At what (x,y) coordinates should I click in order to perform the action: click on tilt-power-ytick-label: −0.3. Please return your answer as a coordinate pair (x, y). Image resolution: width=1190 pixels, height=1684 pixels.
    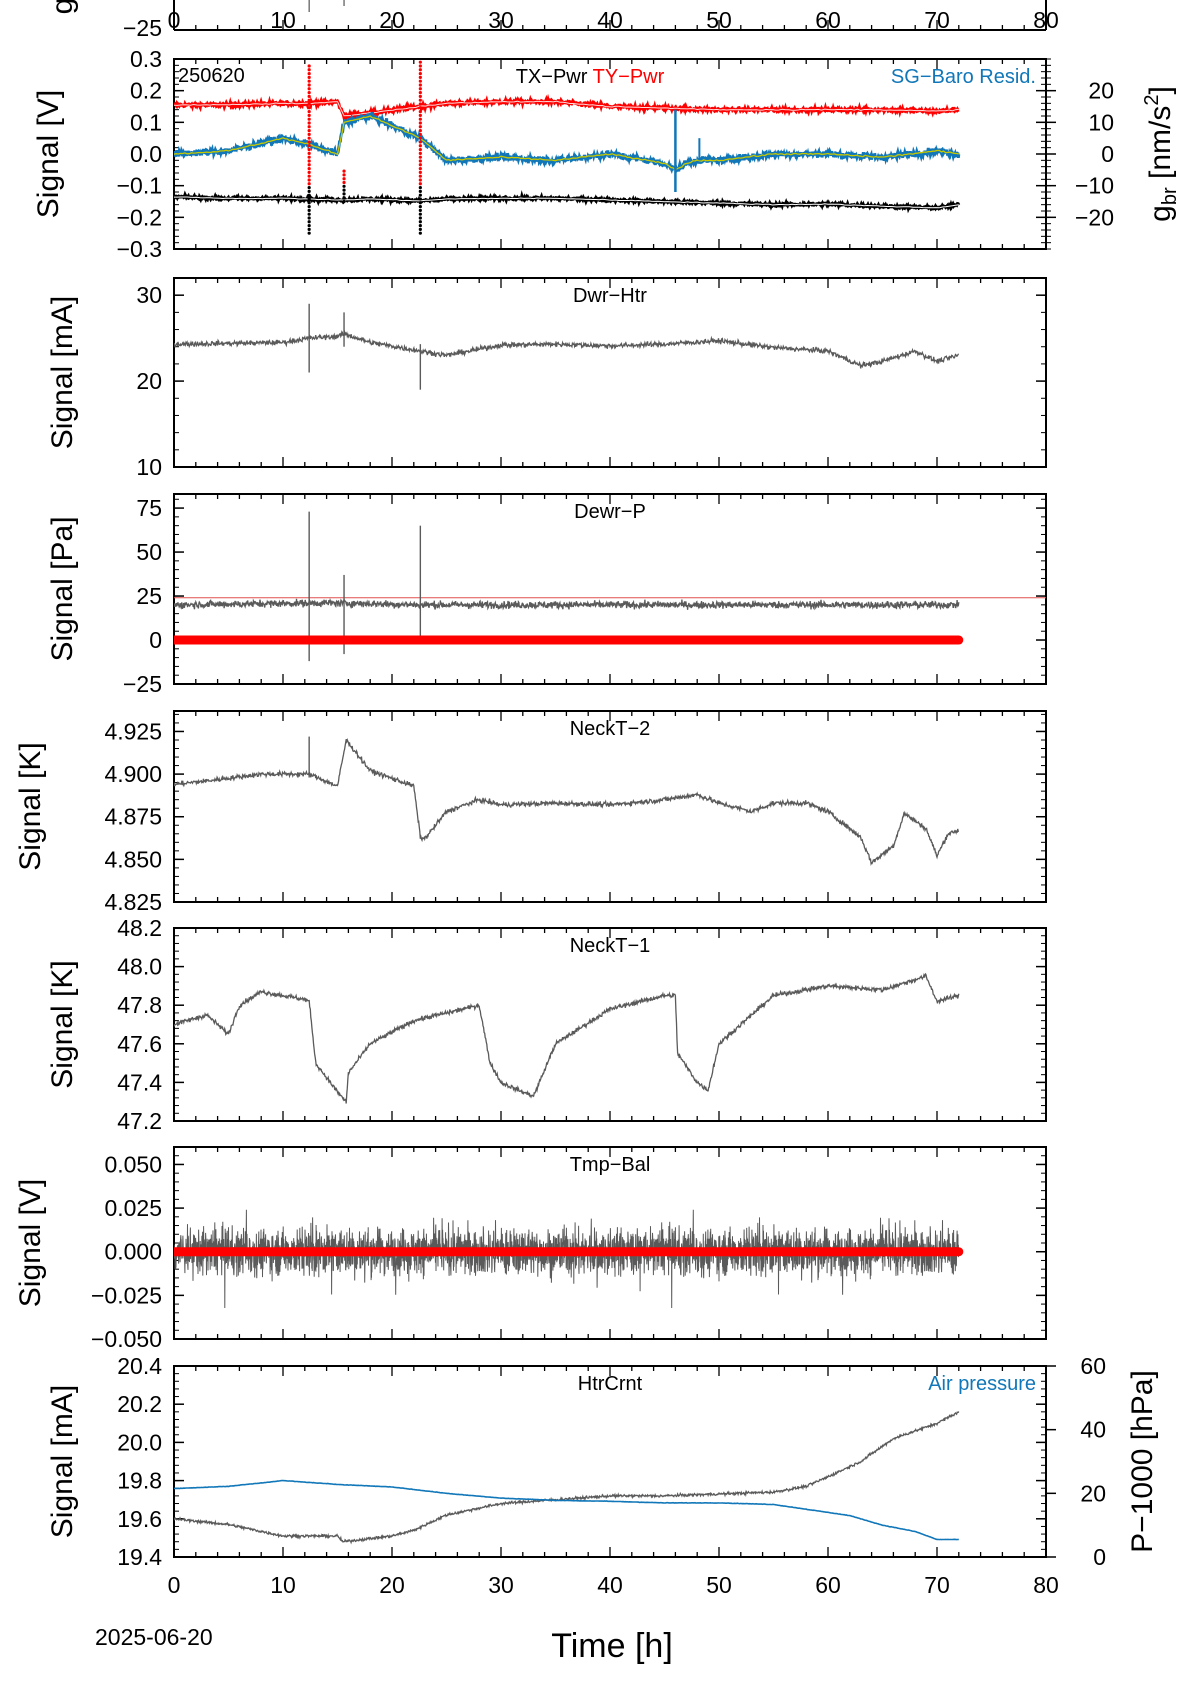
    Looking at the image, I should click on (139, 249).